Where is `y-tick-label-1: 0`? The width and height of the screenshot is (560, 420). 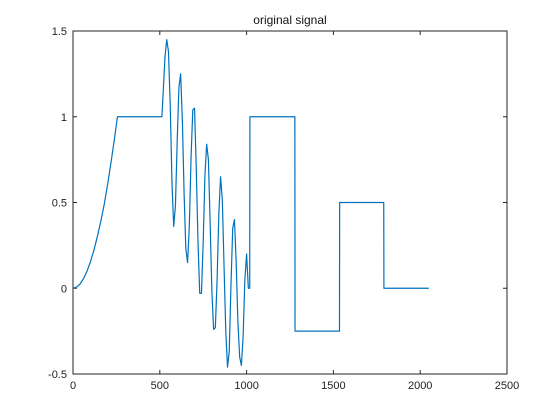 y-tick-label-1: 0 is located at coordinates (64, 289).